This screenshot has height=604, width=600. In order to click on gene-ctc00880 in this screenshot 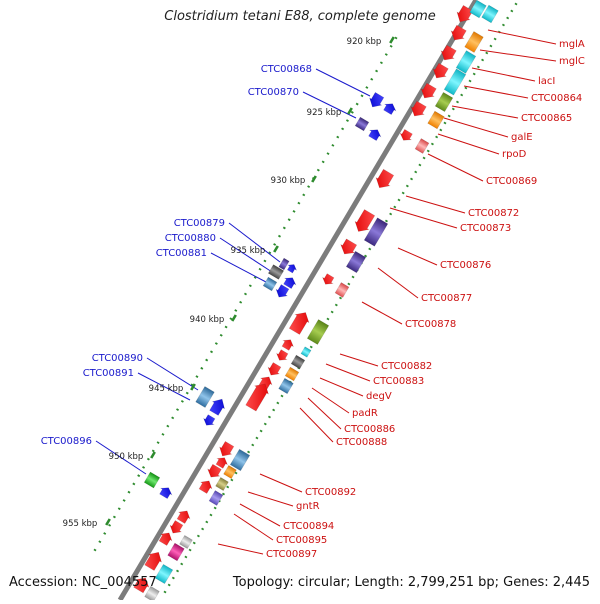, I will do `click(276, 272)`.